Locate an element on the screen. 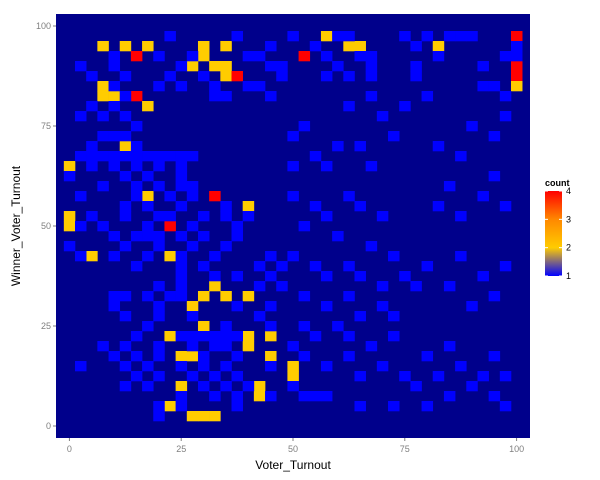  legend-tick-label: 2 is located at coordinates (568, 248).